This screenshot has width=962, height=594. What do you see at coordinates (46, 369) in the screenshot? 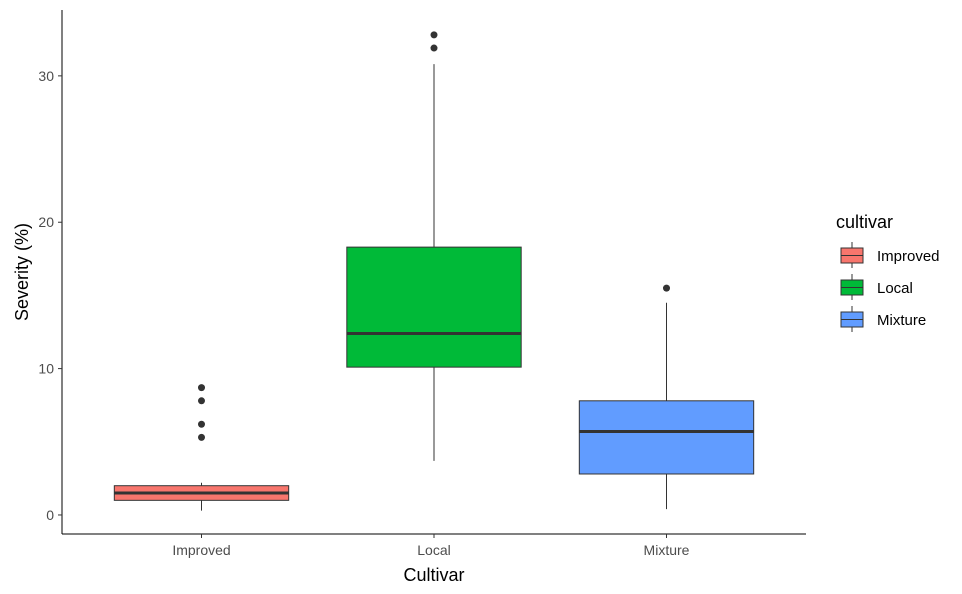
I see `y-tick-label: 10` at bounding box center [46, 369].